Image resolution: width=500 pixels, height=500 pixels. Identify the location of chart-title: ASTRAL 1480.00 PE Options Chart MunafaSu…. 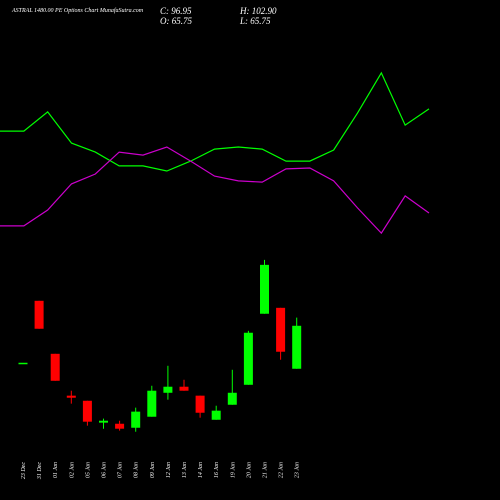
(77, 10).